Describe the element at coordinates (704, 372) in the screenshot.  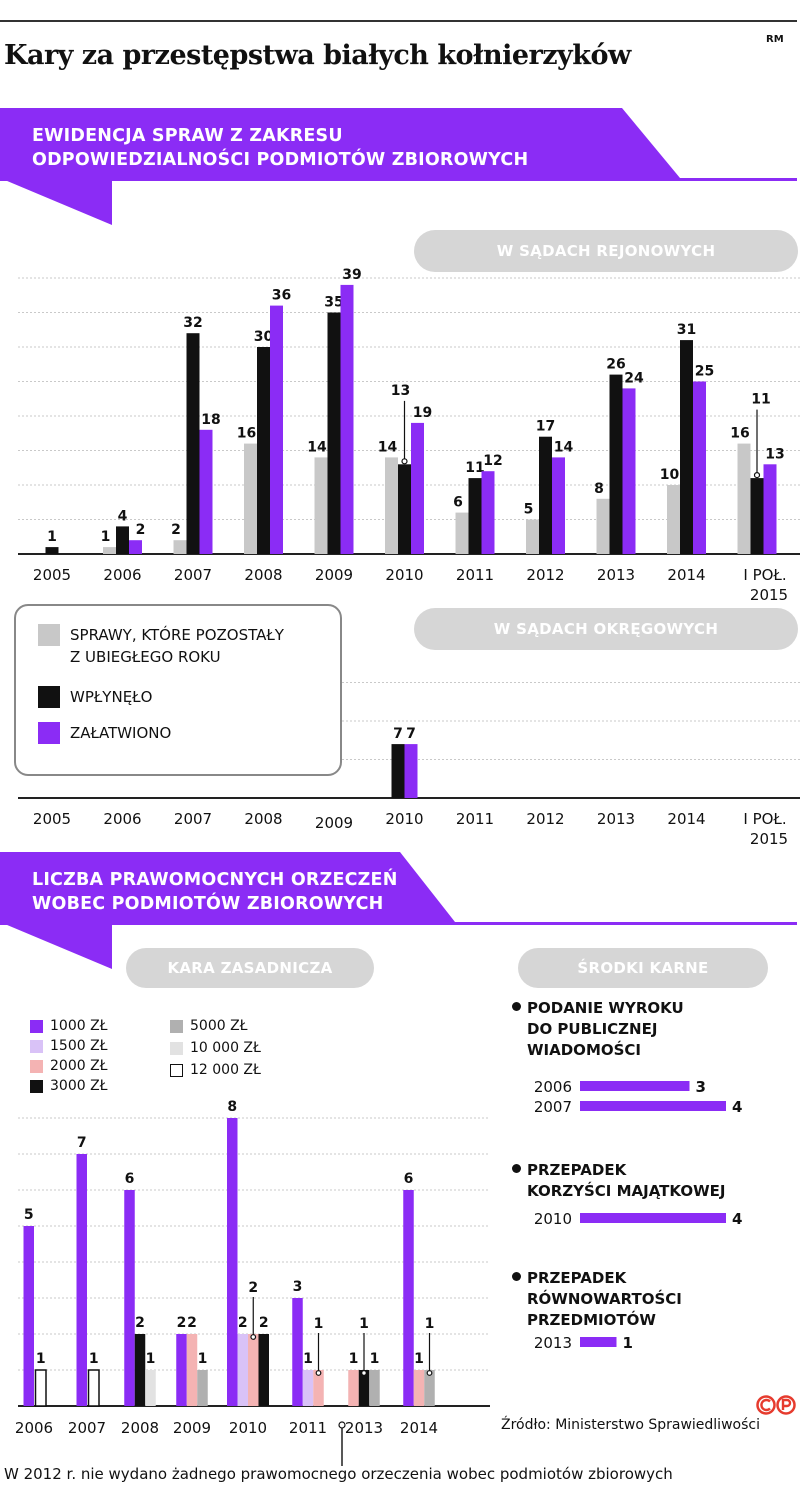
I see `data-label: 25` at that location.